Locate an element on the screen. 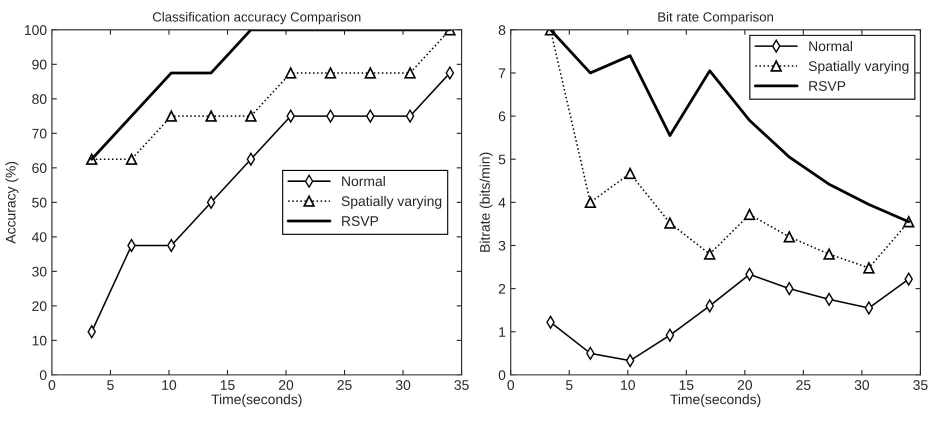  y-tick-label: 5 is located at coordinates (502, 159).